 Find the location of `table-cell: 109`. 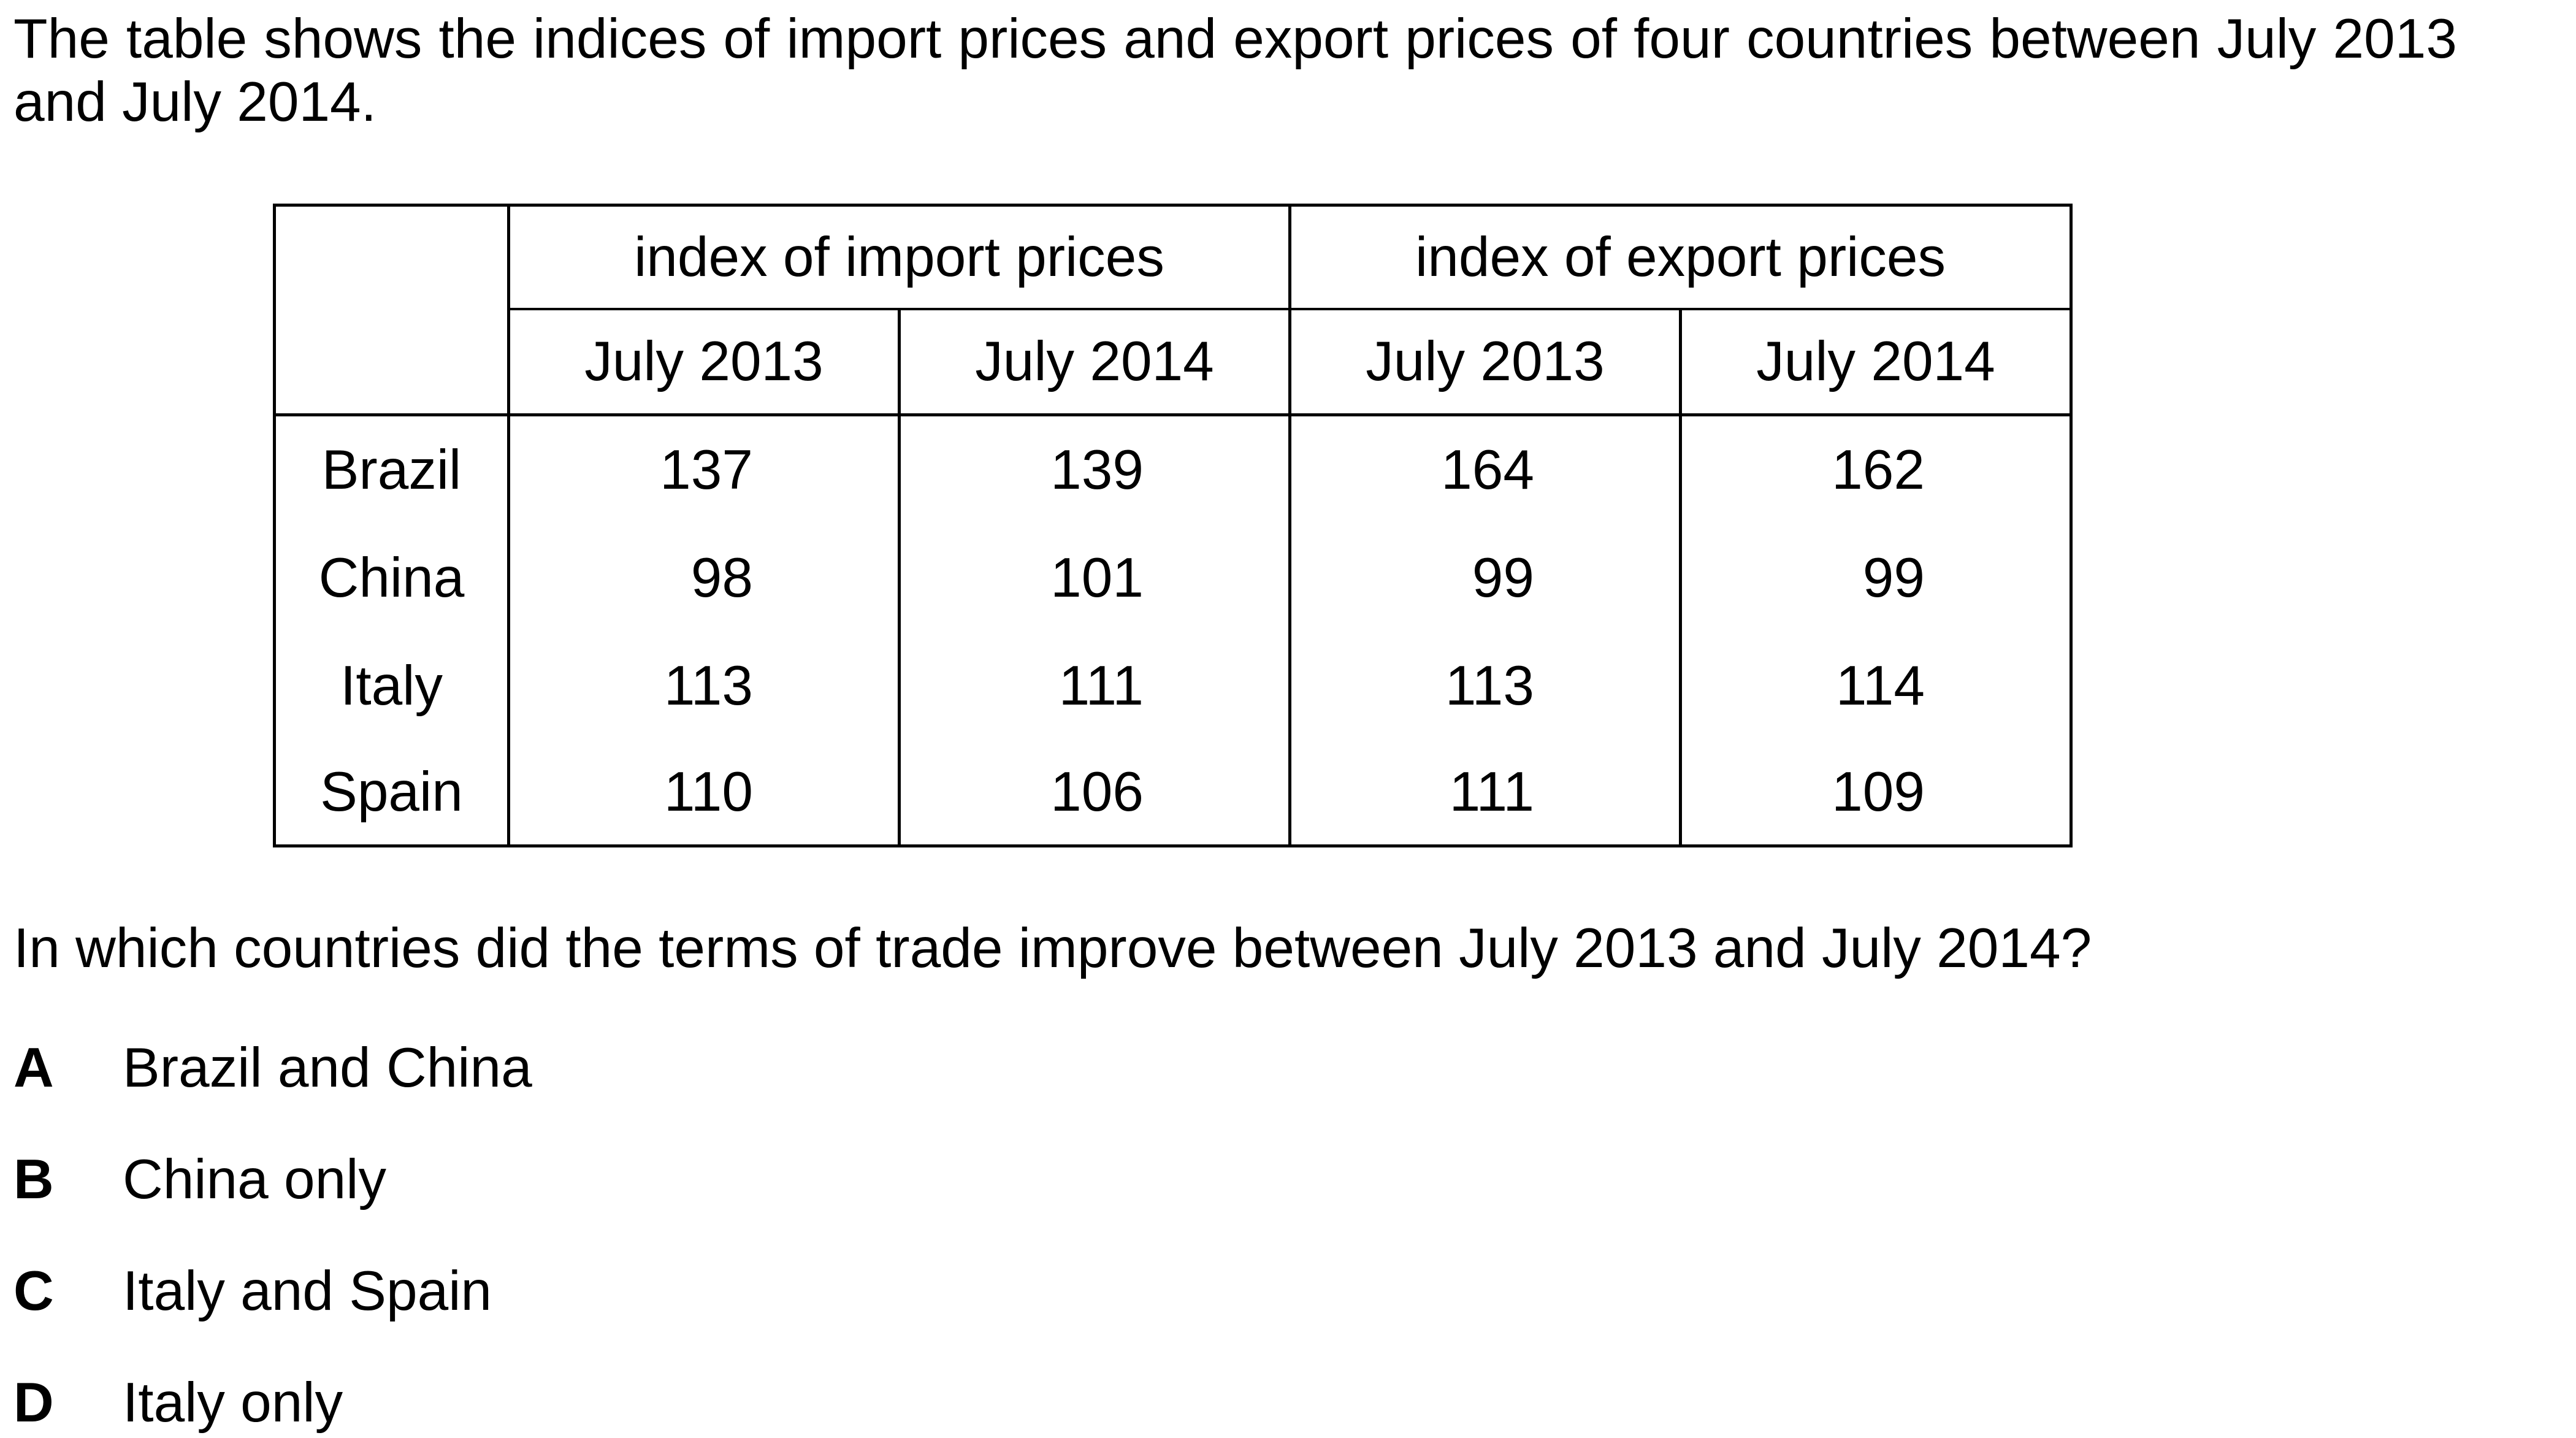

table-cell: 109 is located at coordinates (1878, 792).